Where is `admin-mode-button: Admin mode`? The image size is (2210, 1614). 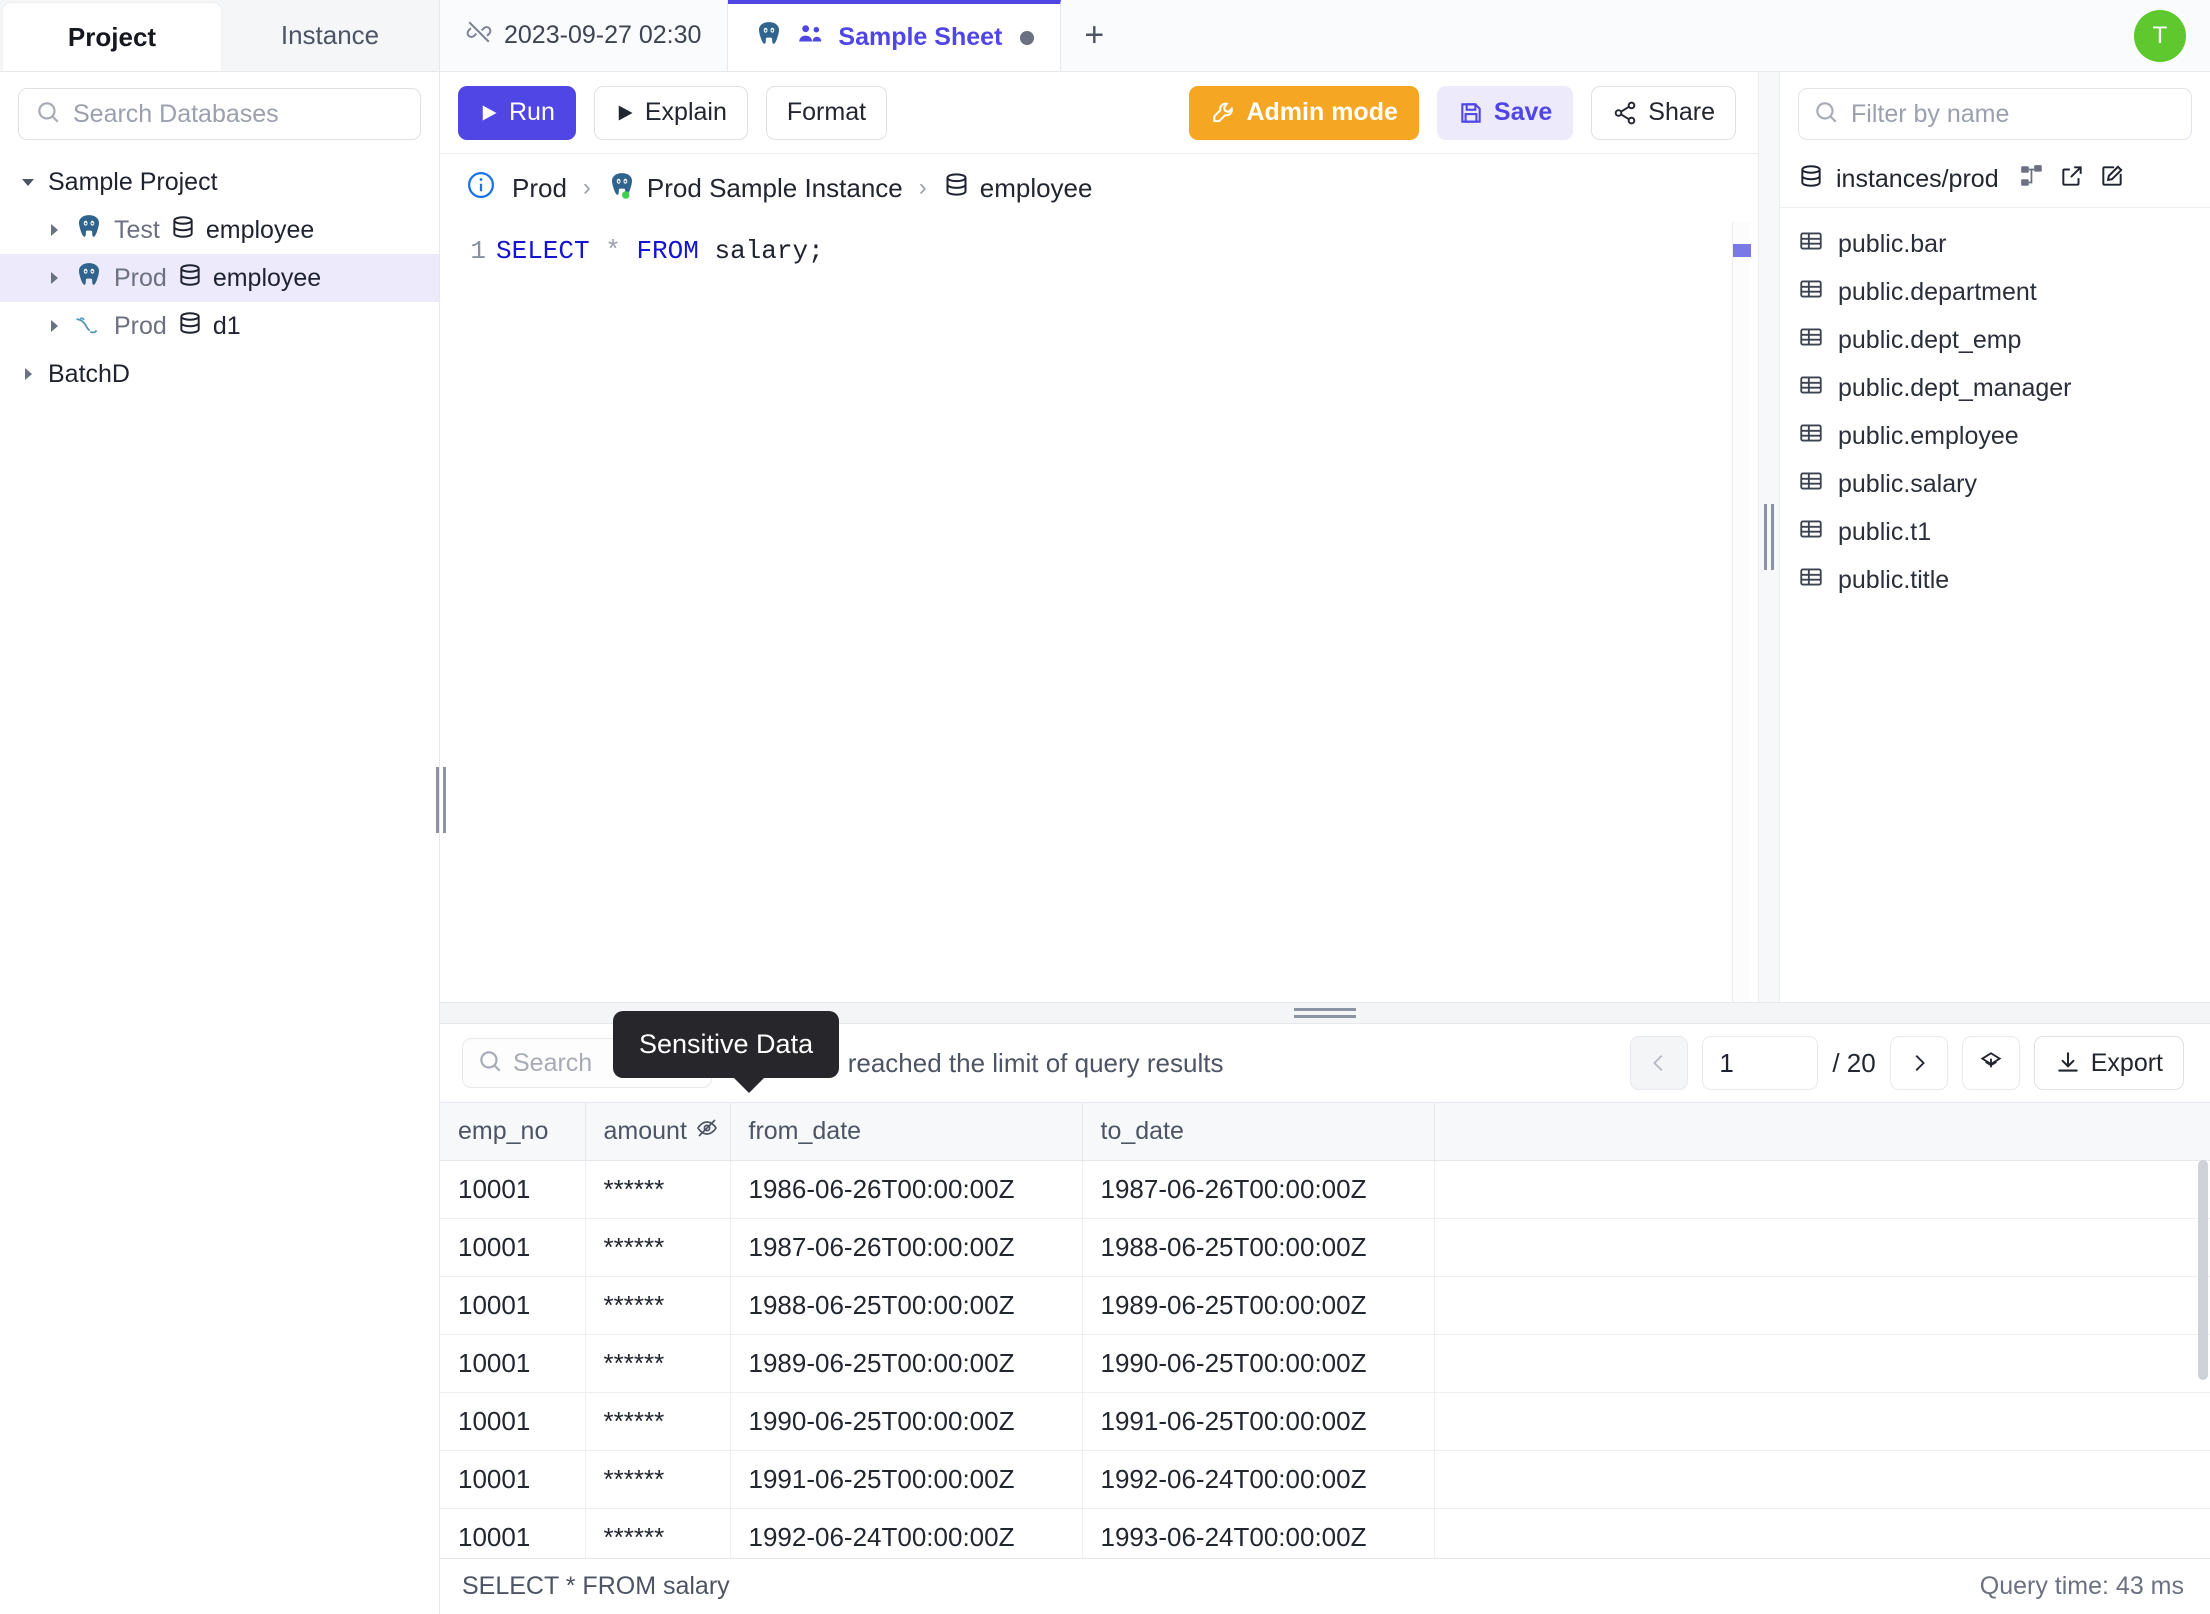
admin-mode-button: Admin mode is located at coordinates (1304, 112).